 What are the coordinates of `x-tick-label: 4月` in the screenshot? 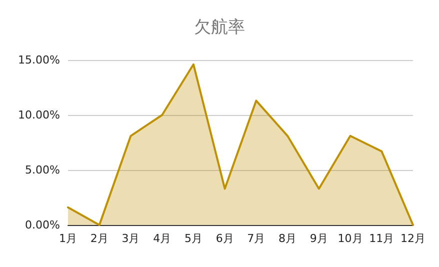 It's located at (162, 238).